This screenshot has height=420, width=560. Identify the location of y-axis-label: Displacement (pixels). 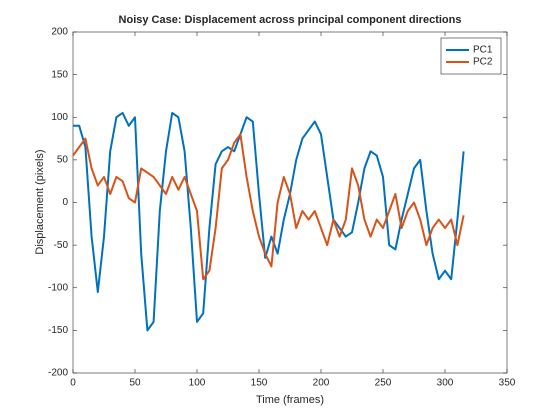
(40, 201).